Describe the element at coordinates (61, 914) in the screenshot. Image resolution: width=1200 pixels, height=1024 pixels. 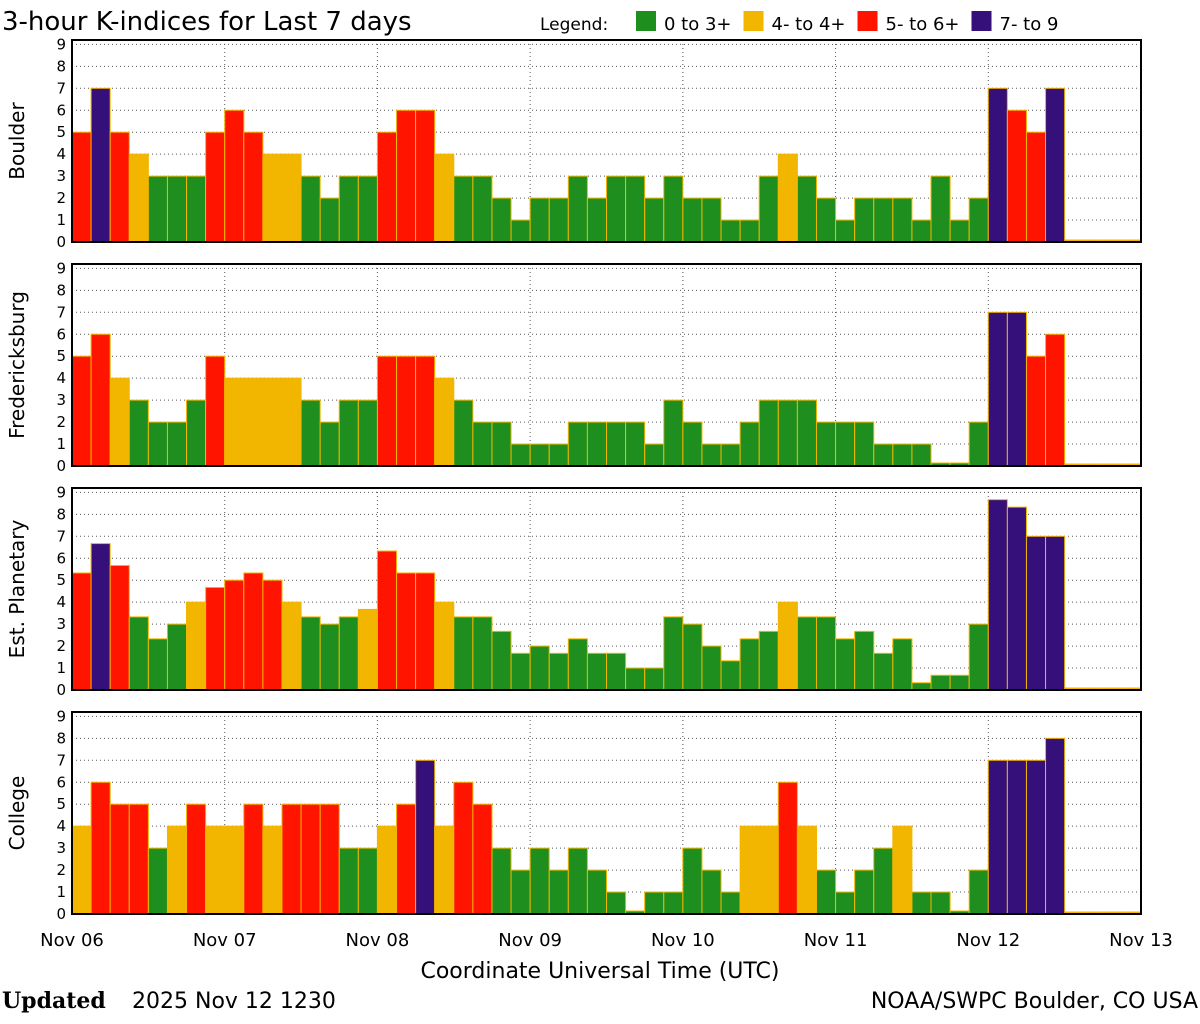
I see `y-tick-label: 0` at that location.